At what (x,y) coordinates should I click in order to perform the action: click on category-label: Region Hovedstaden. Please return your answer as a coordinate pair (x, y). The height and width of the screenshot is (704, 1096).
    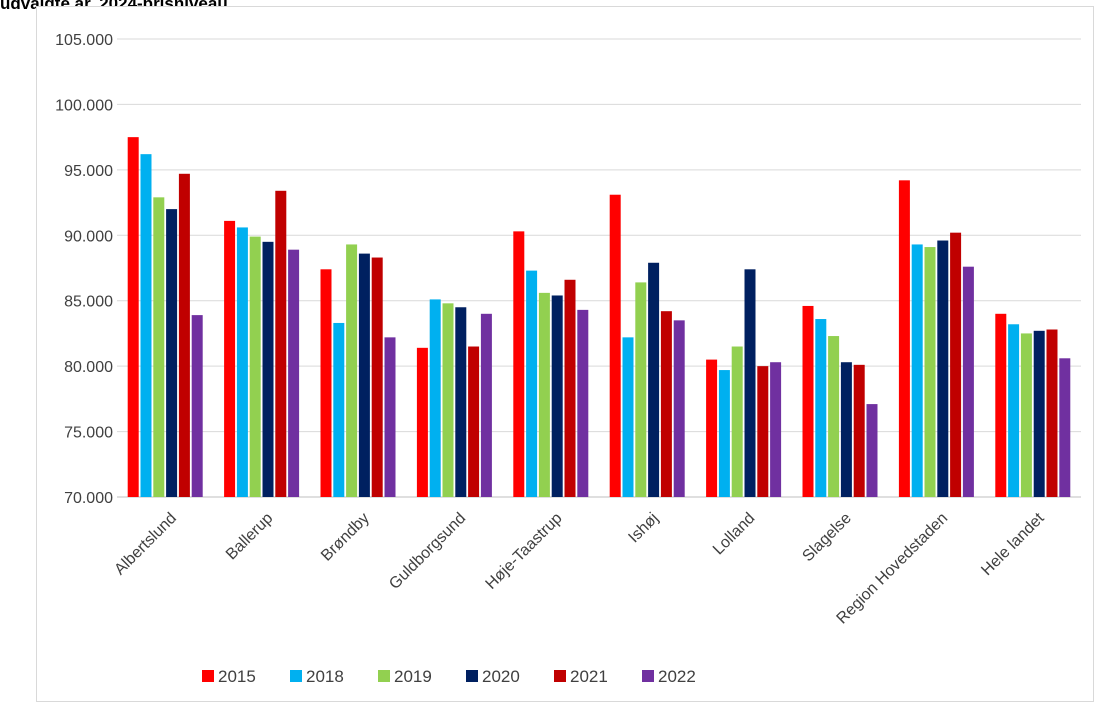
    Looking at the image, I should click on (893, 569).